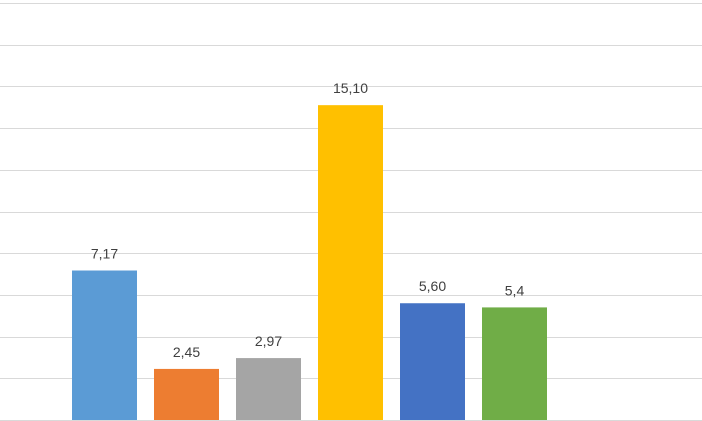 The height and width of the screenshot is (421, 702). Describe the element at coordinates (432, 286) in the screenshot. I see `data-label-5: 5,60` at that location.